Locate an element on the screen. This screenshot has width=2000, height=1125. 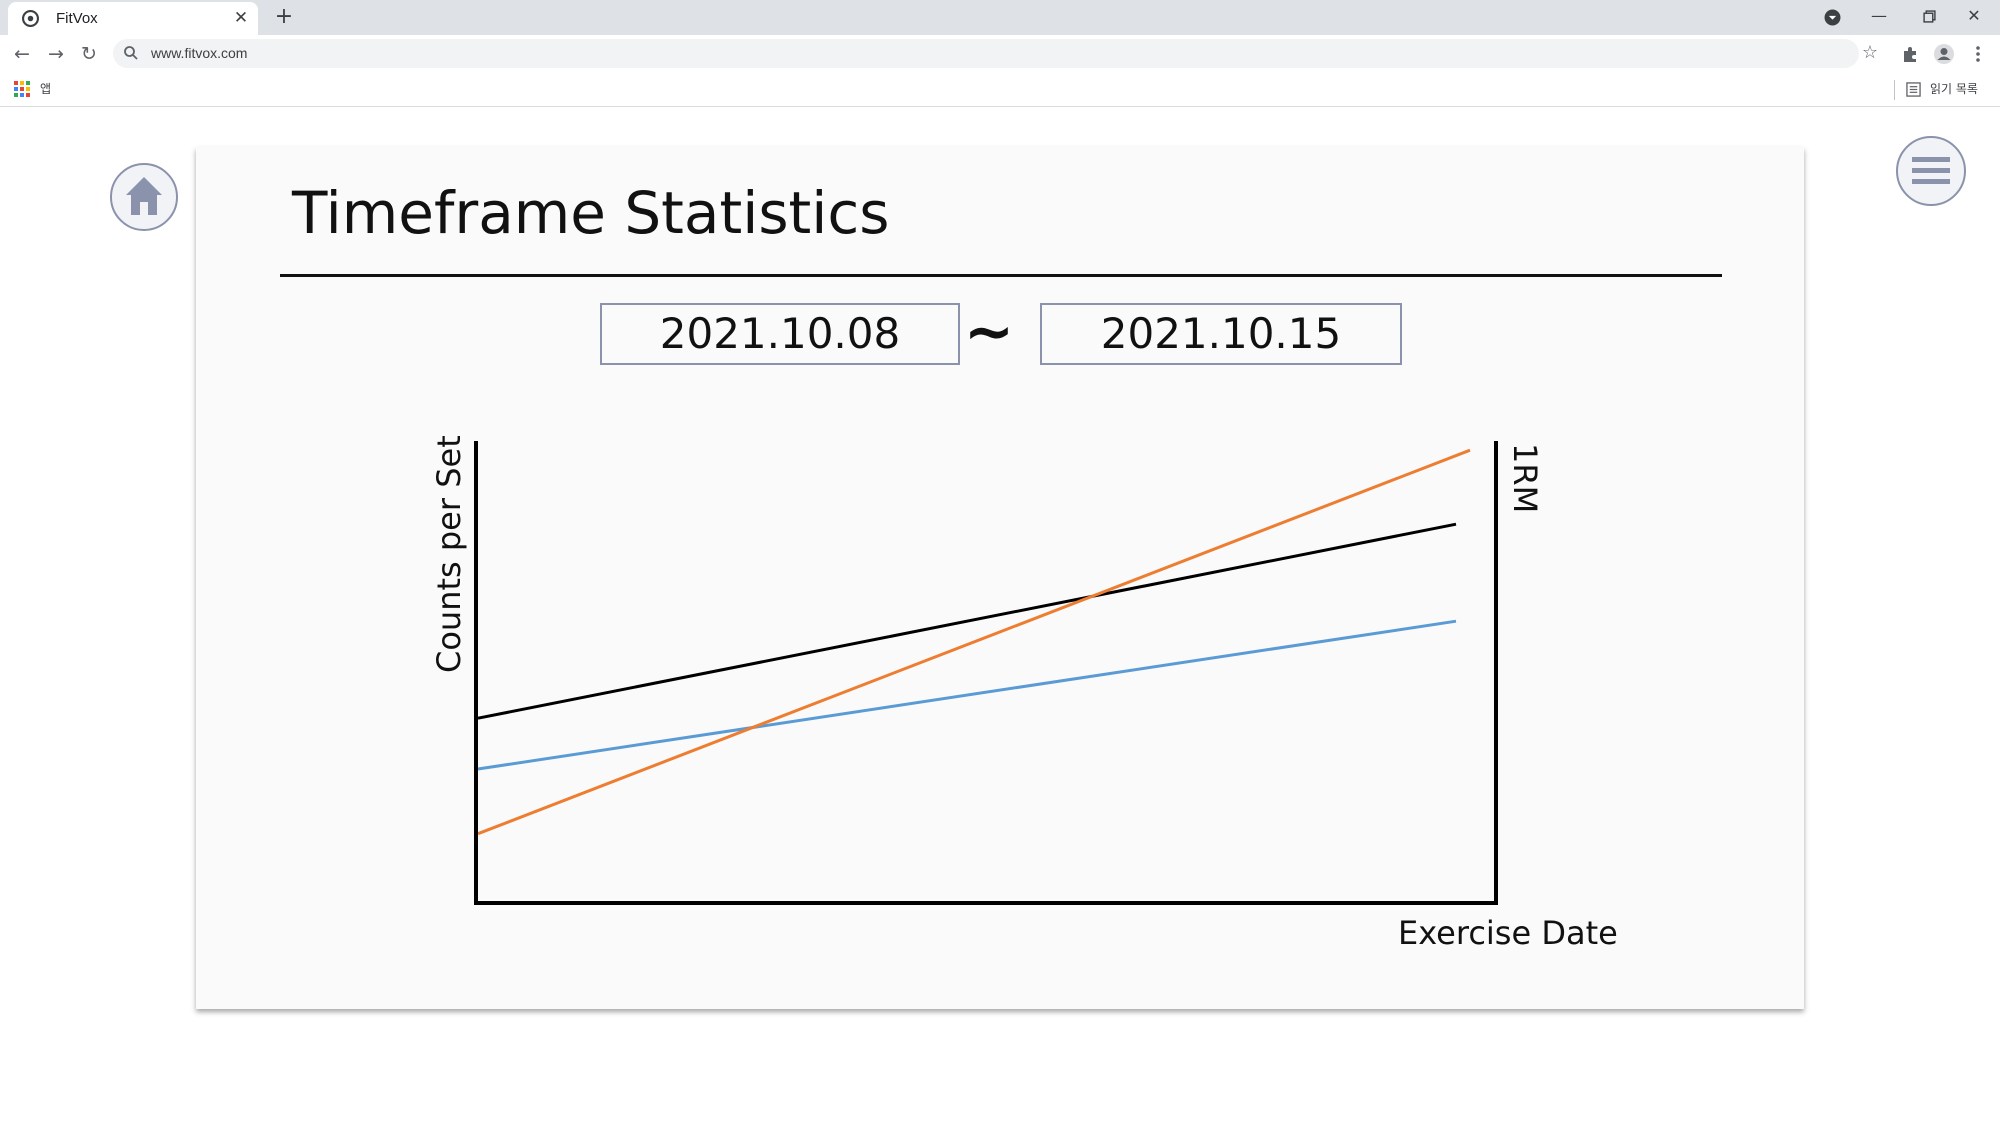
bookmark-star-icon: ☆ is located at coordinates (1870, 52).